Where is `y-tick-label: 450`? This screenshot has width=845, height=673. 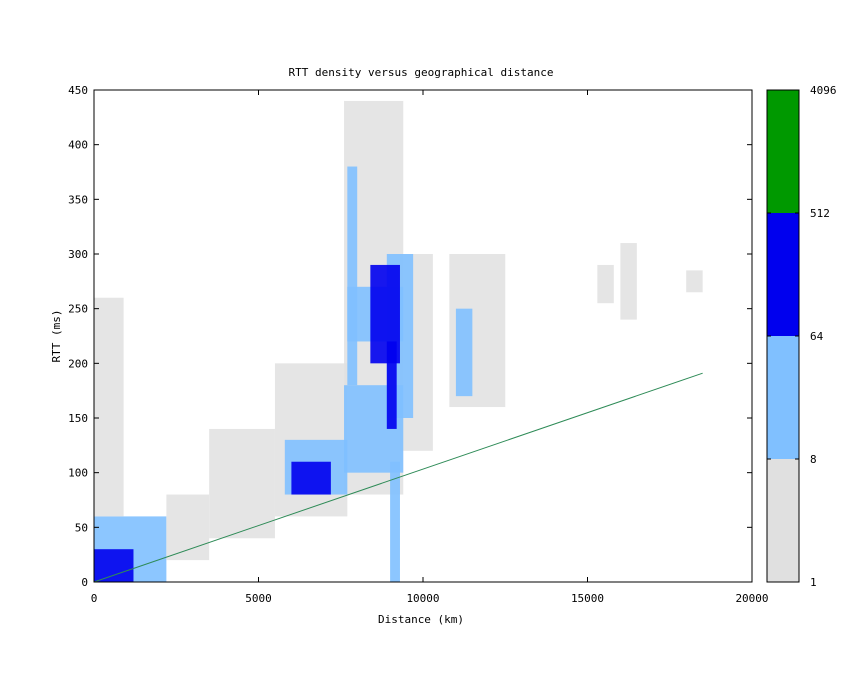 y-tick-label: 450 is located at coordinates (78, 90).